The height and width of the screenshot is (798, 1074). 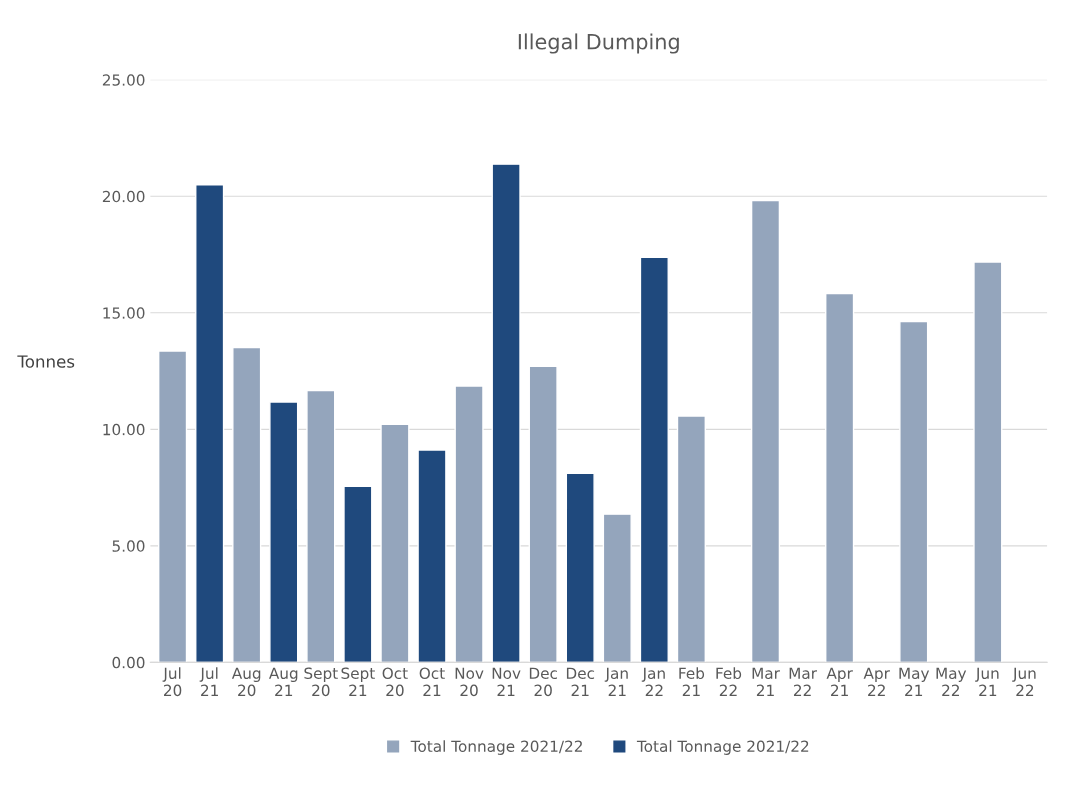 What do you see at coordinates (580, 681) in the screenshot?
I see `x-tick-label: Dec 21` at bounding box center [580, 681].